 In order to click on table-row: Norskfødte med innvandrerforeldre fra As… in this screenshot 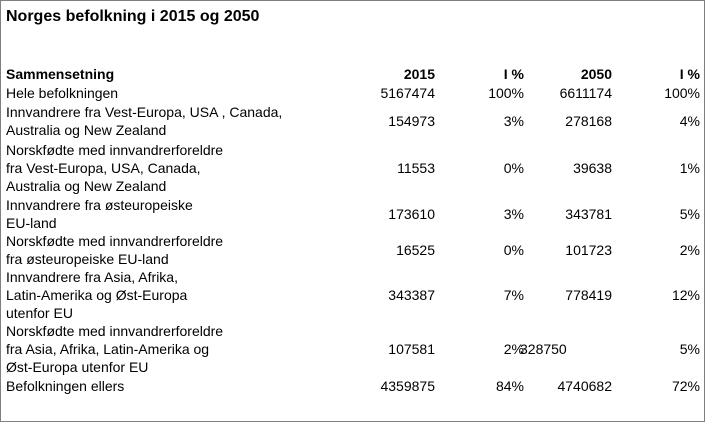, I will do `click(350, 349)`.